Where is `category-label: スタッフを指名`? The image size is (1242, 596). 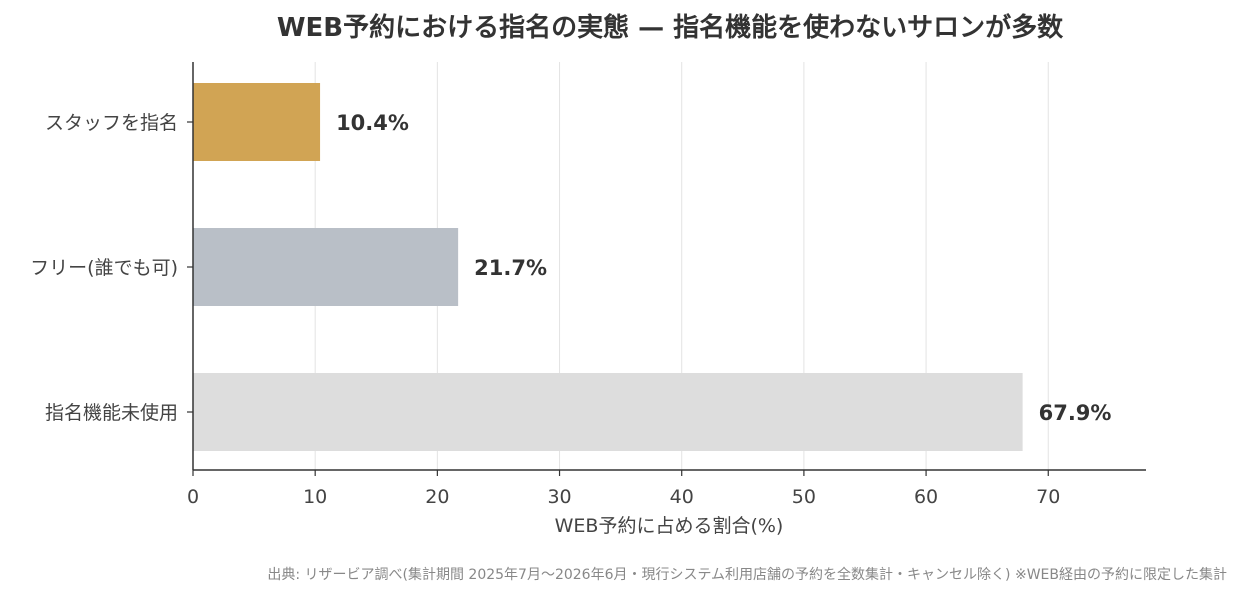 category-label: スタッフを指名 is located at coordinates (111, 123).